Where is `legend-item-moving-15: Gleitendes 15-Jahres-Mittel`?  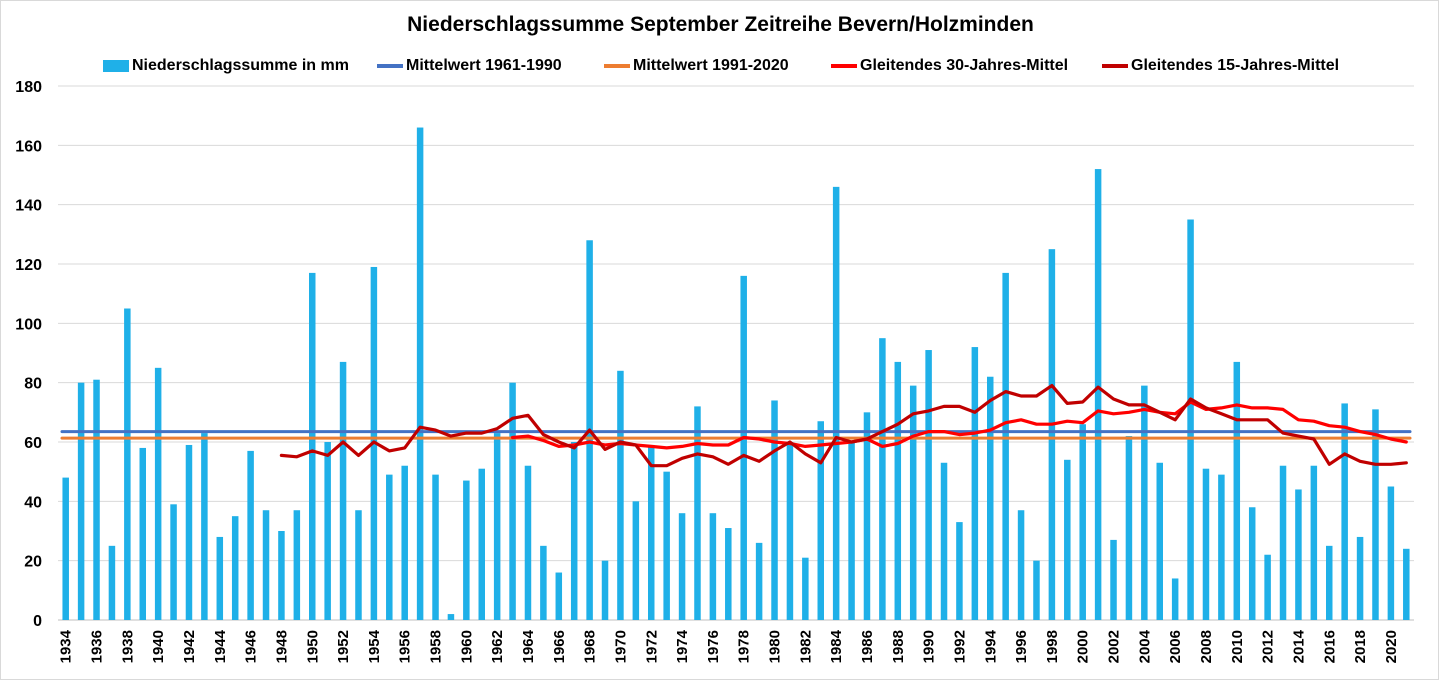
legend-item-moving-15: Gleitendes 15-Jahres-Mittel is located at coordinates (1220, 66).